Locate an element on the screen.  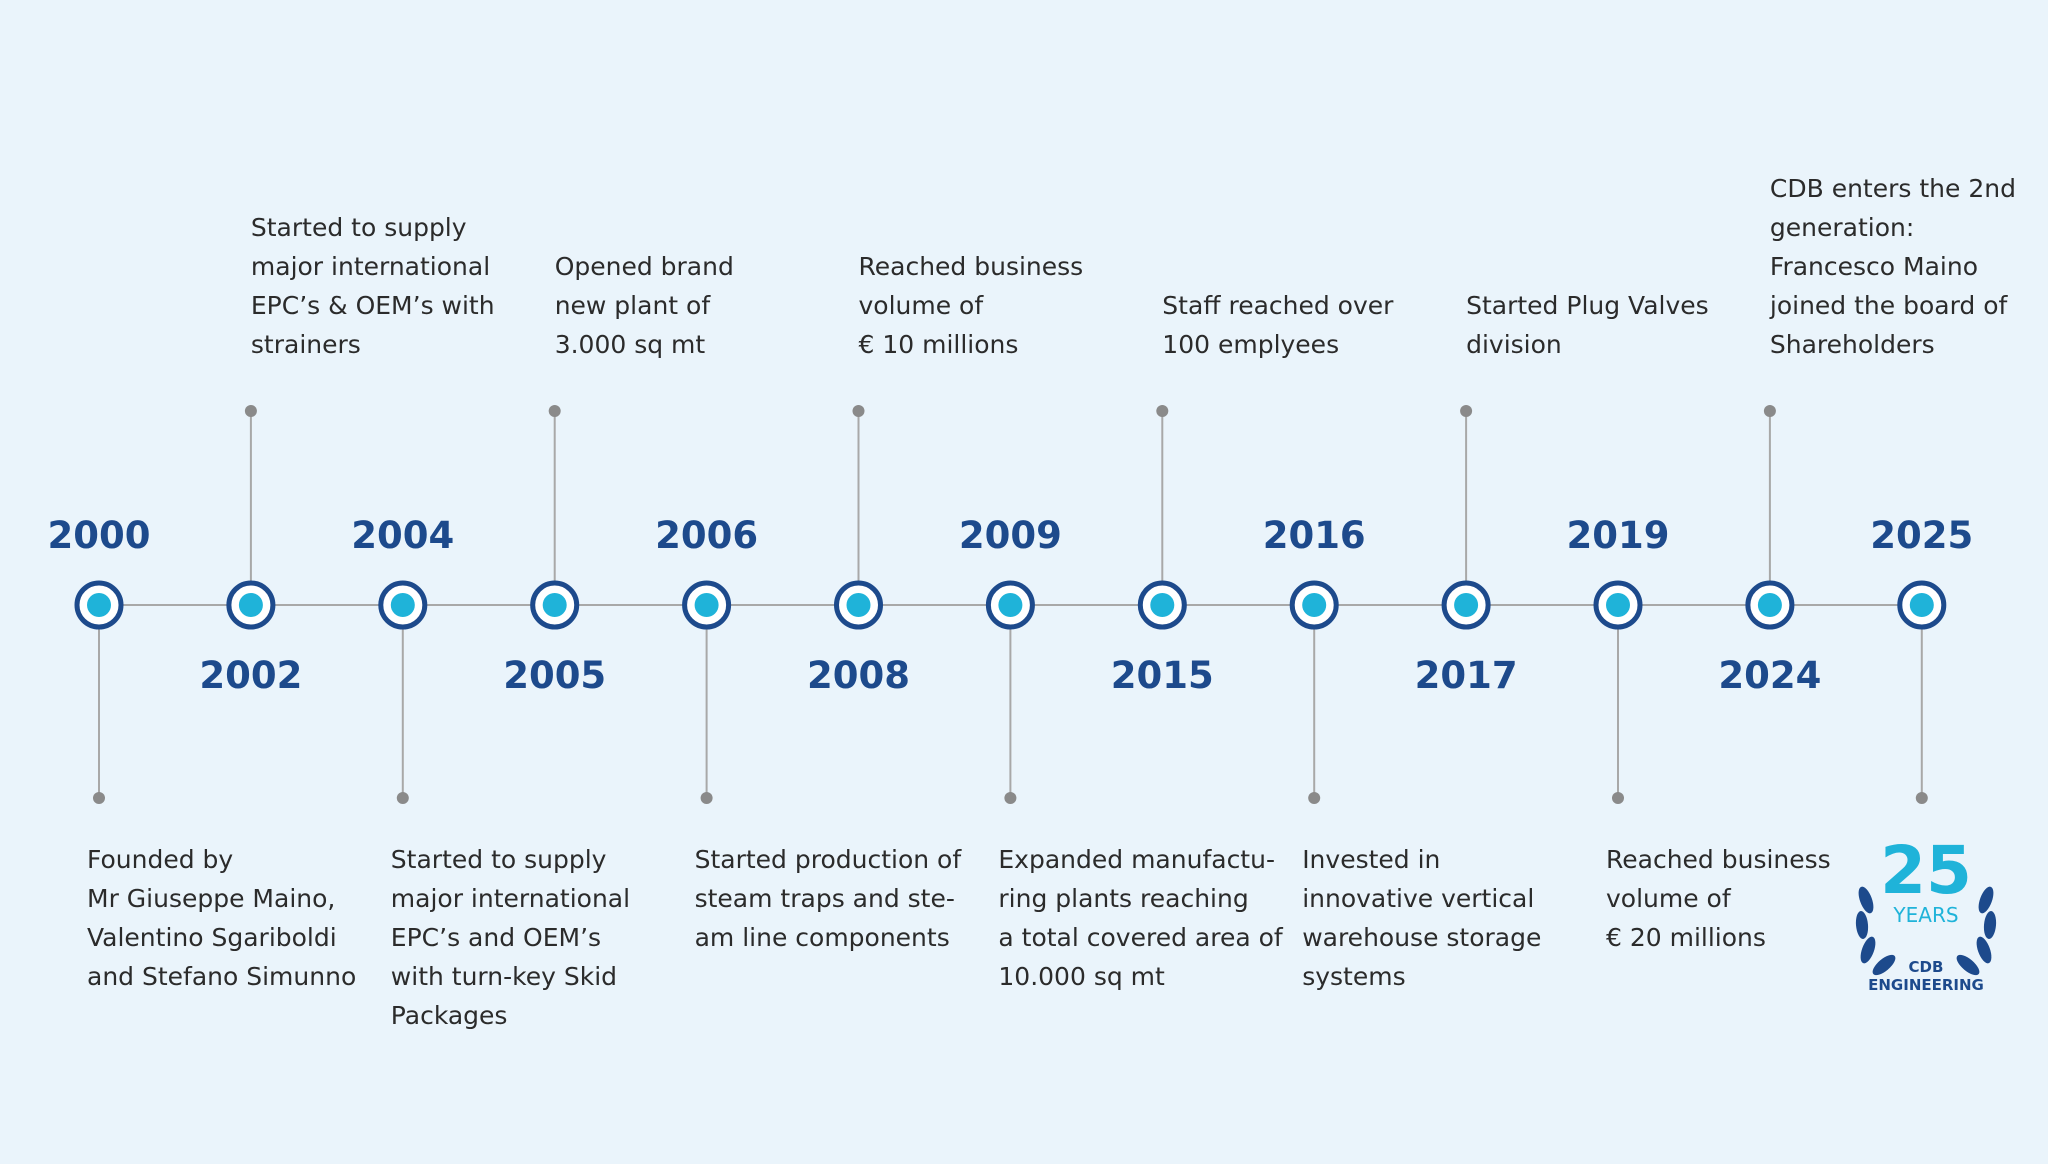
description-line: Started Plug Valves is located at coordinates (1587, 305).